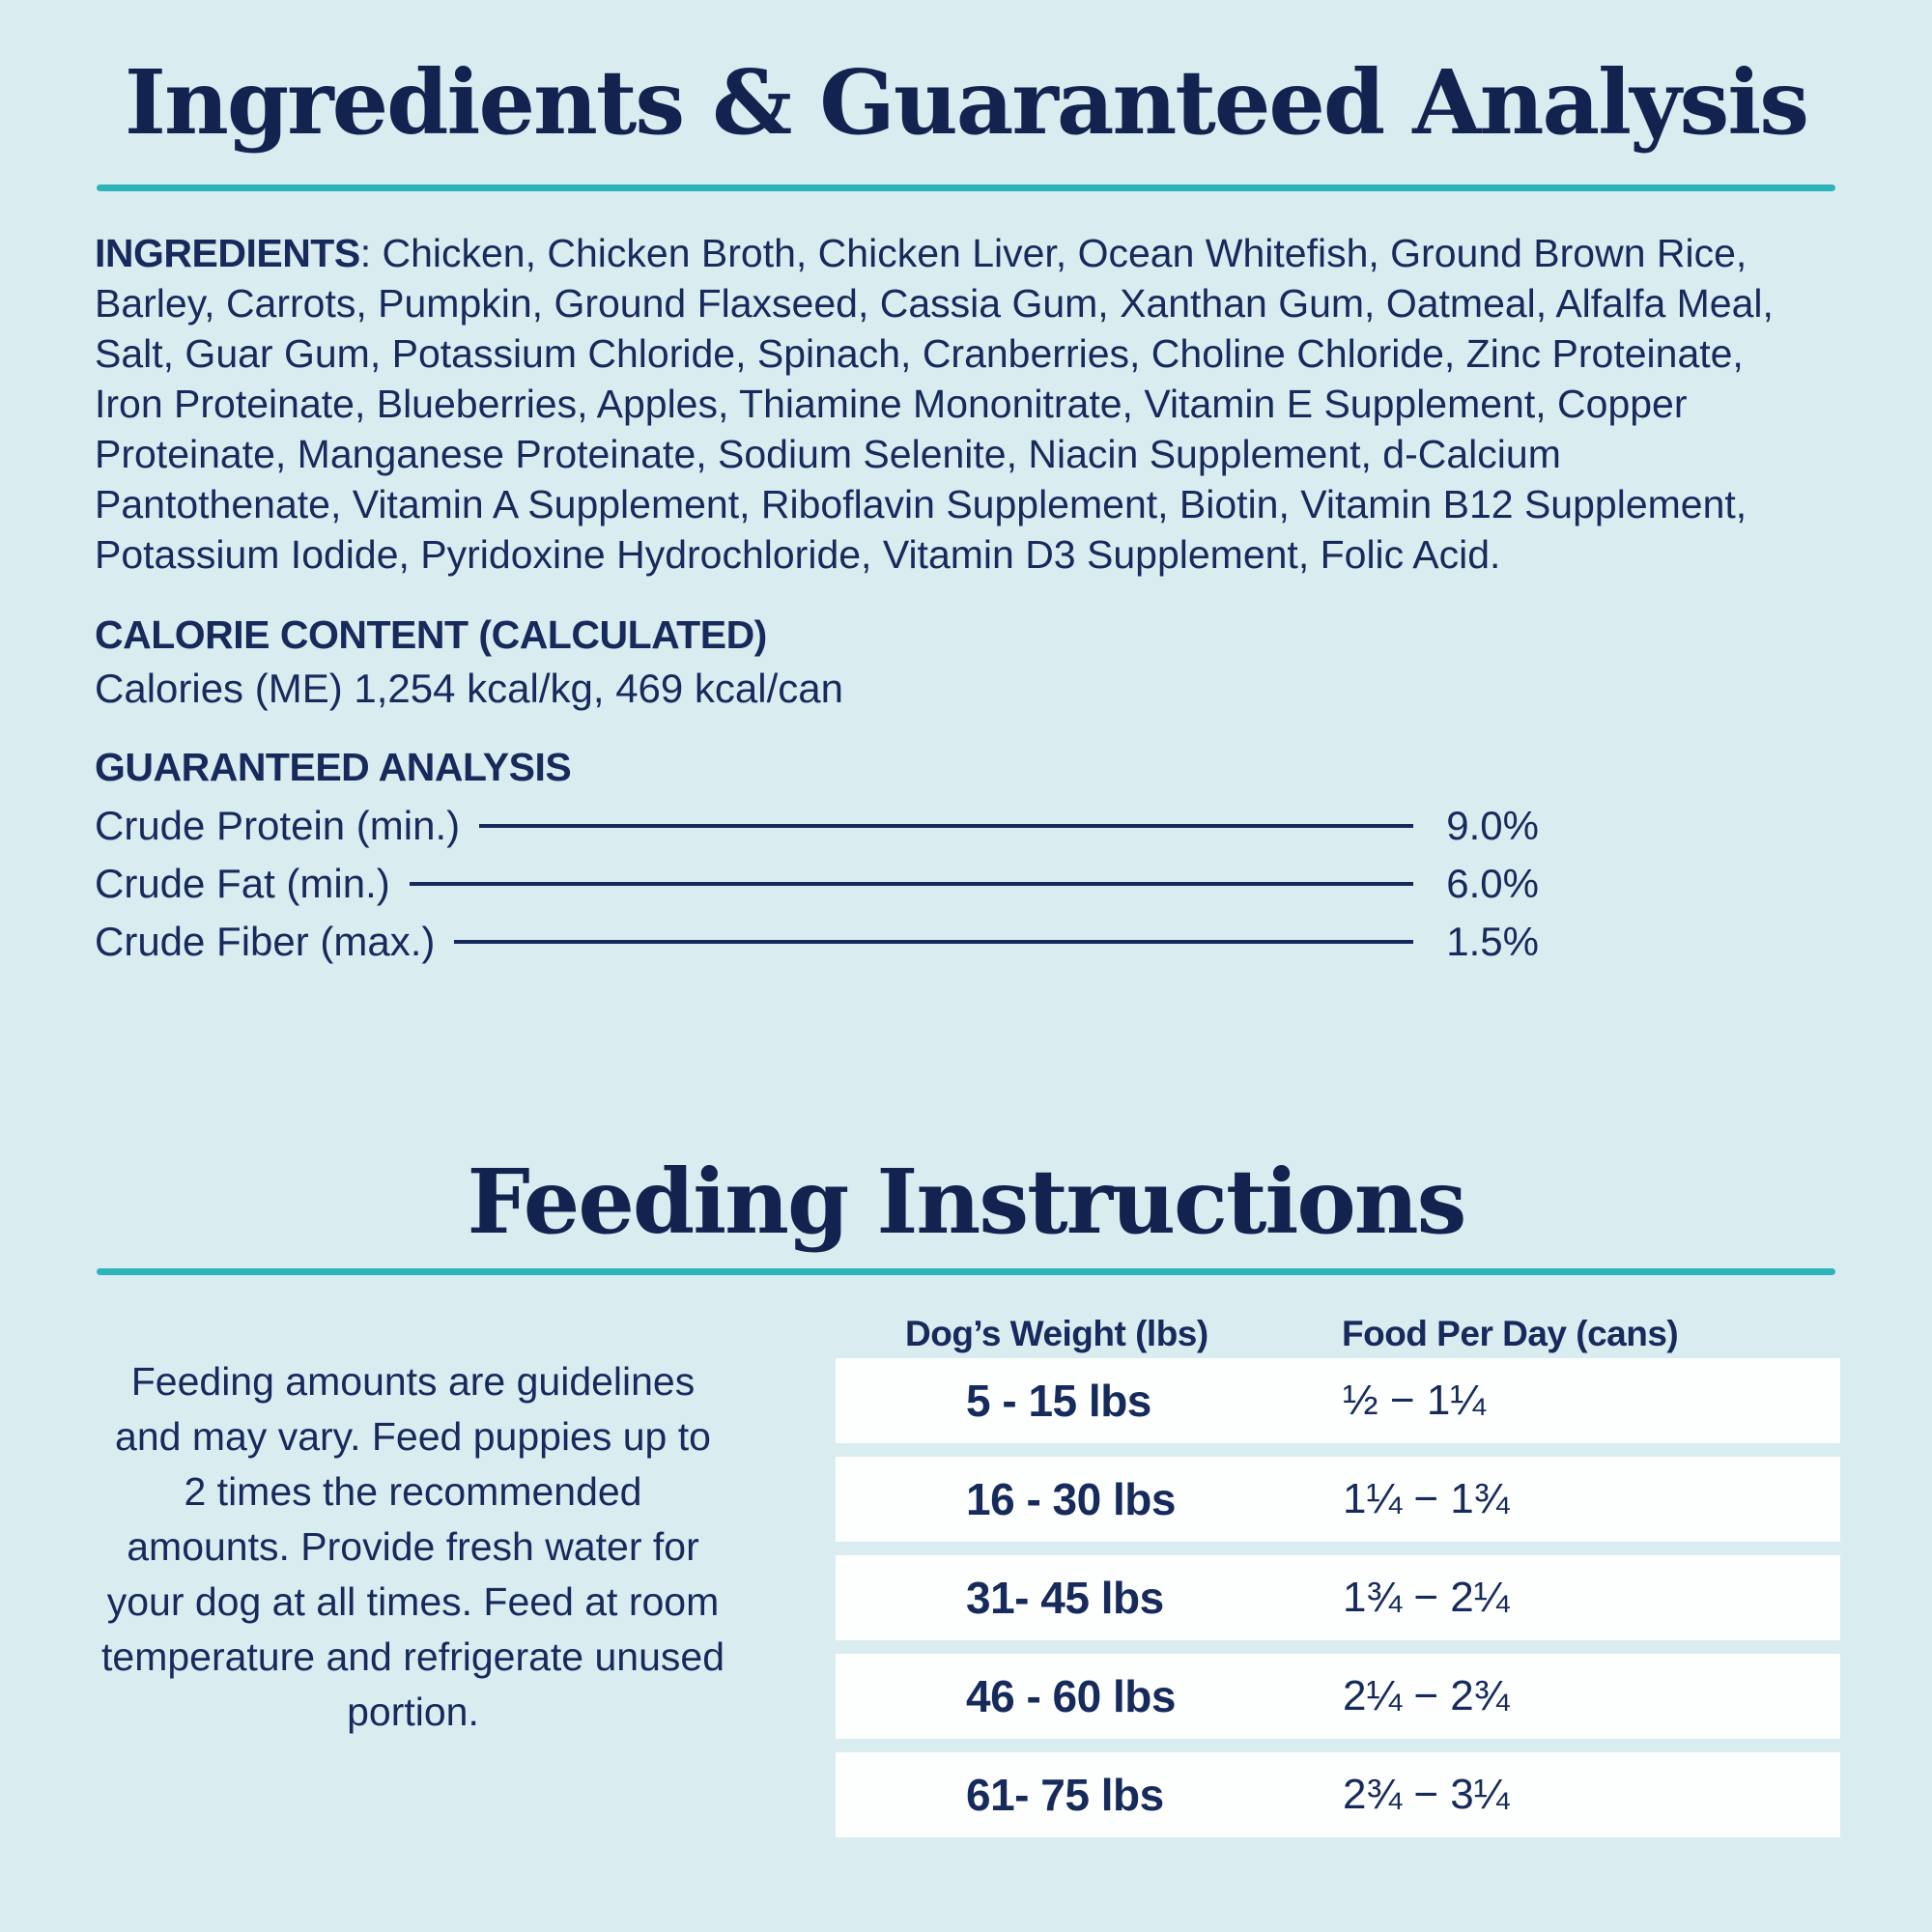  I want to click on table-row: 5 - 15 lbs ½ − 1¼, so click(1338, 1400).